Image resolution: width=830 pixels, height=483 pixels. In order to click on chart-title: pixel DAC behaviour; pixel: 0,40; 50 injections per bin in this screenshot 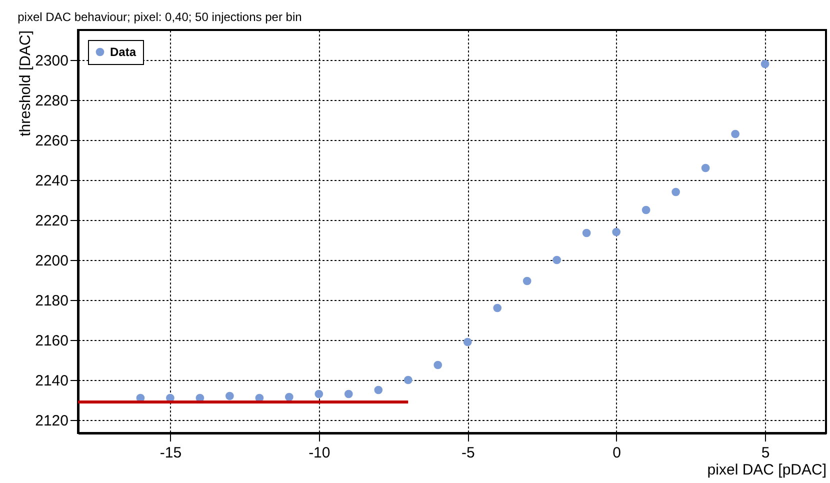, I will do `click(160, 17)`.